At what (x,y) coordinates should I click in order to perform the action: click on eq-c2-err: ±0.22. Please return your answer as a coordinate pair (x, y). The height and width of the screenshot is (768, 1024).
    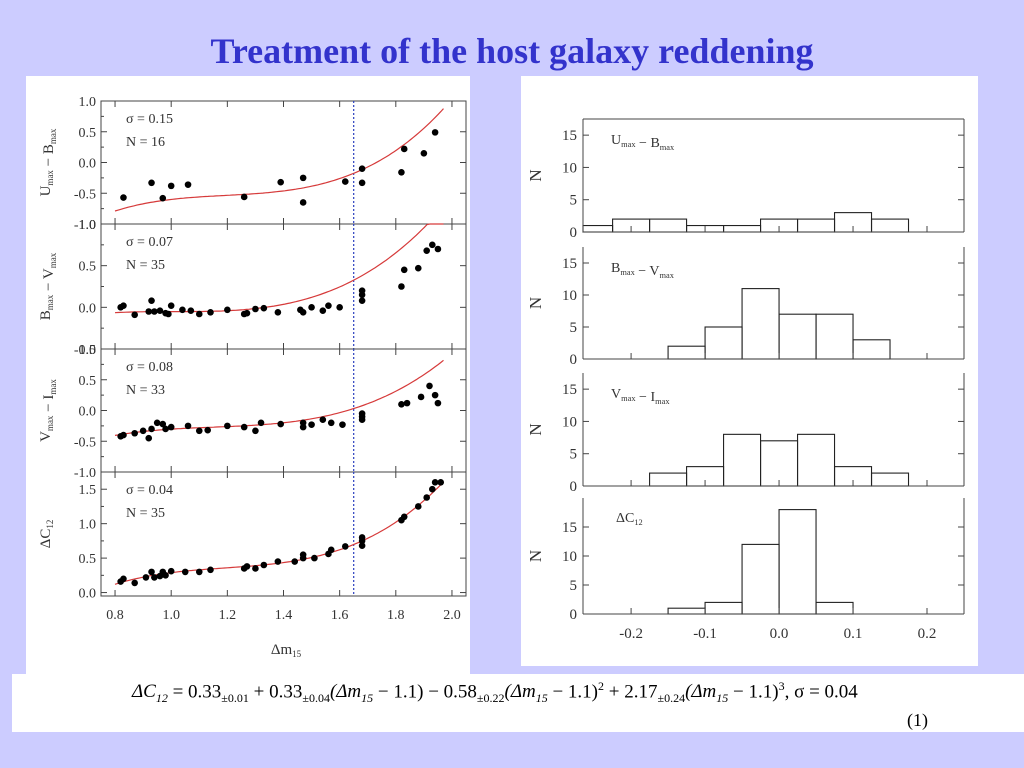
    Looking at the image, I should click on (490, 698).